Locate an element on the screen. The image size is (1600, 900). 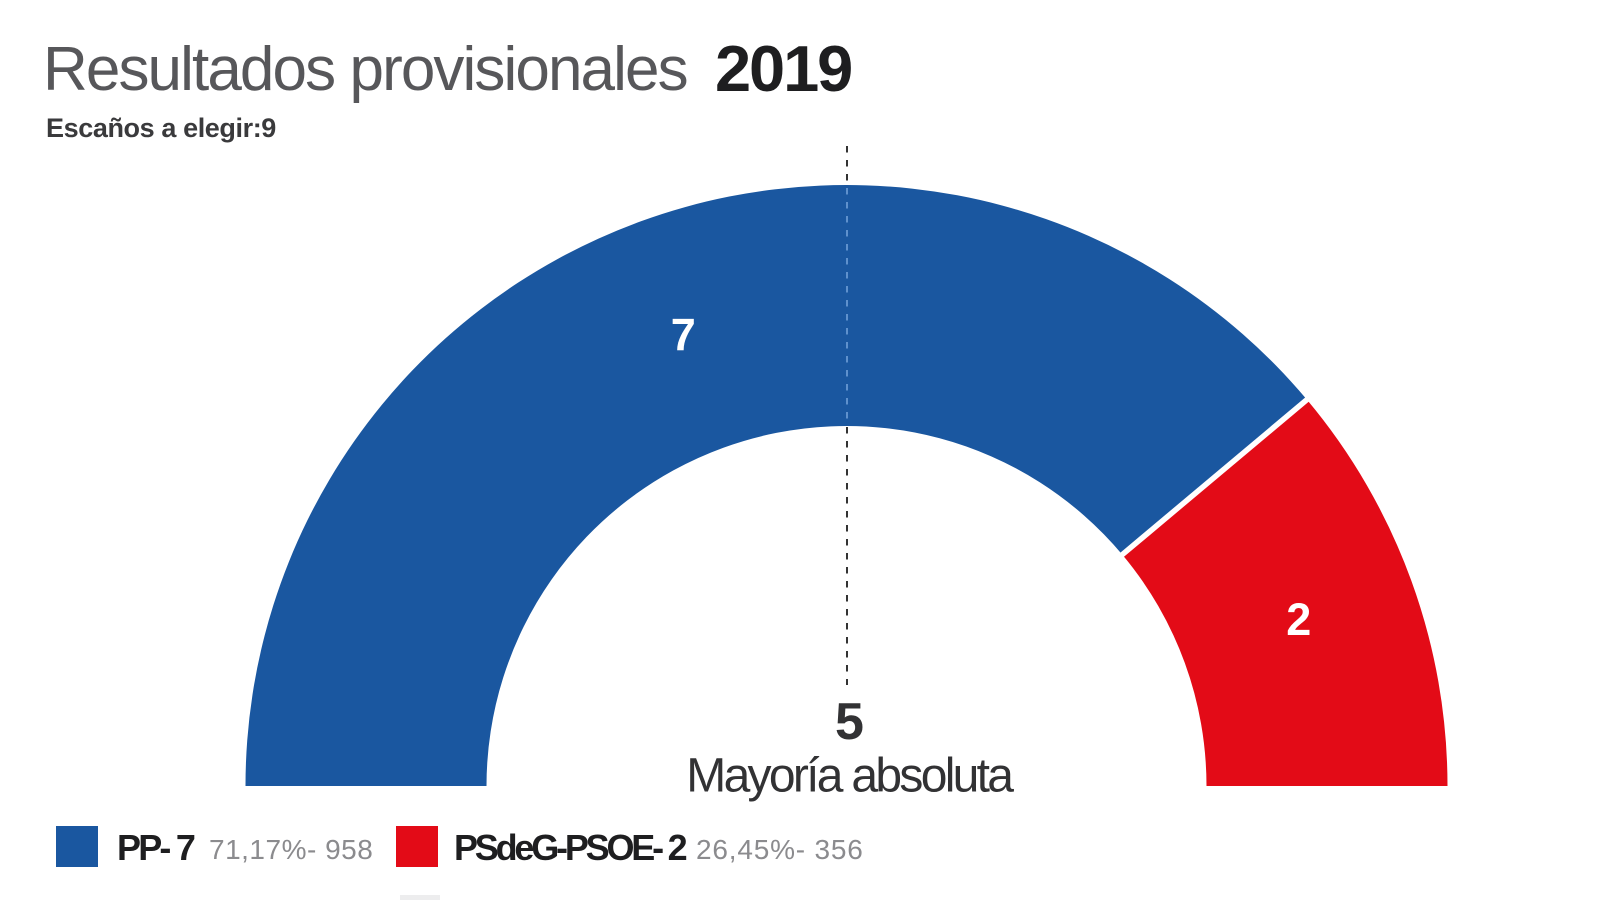
svg-text: 2 is located at coordinates (1298, 619).